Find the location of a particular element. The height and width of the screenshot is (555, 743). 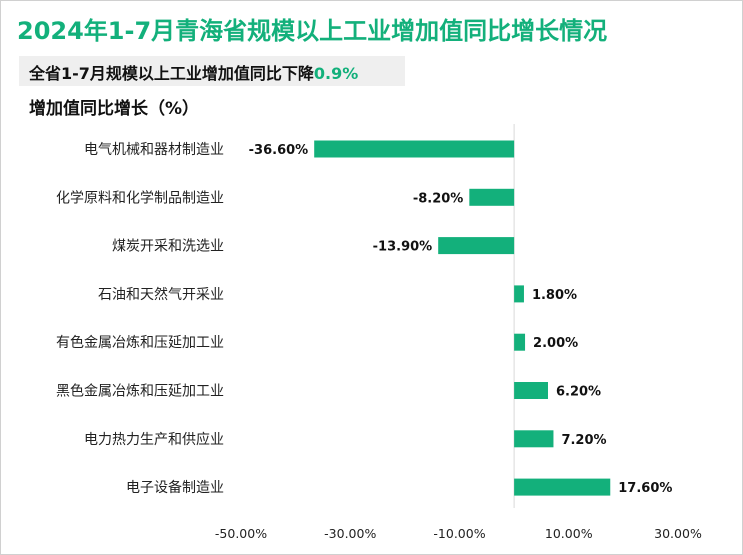

chart-title: 2024年1-7月青海省规模以上工业增加值同比增长情况 is located at coordinates (312, 31).